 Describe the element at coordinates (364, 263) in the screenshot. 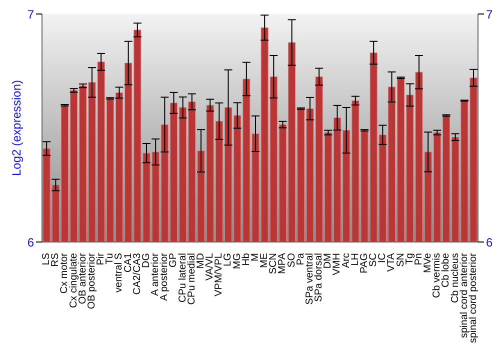

I see `x-tick-label: PAG` at that location.